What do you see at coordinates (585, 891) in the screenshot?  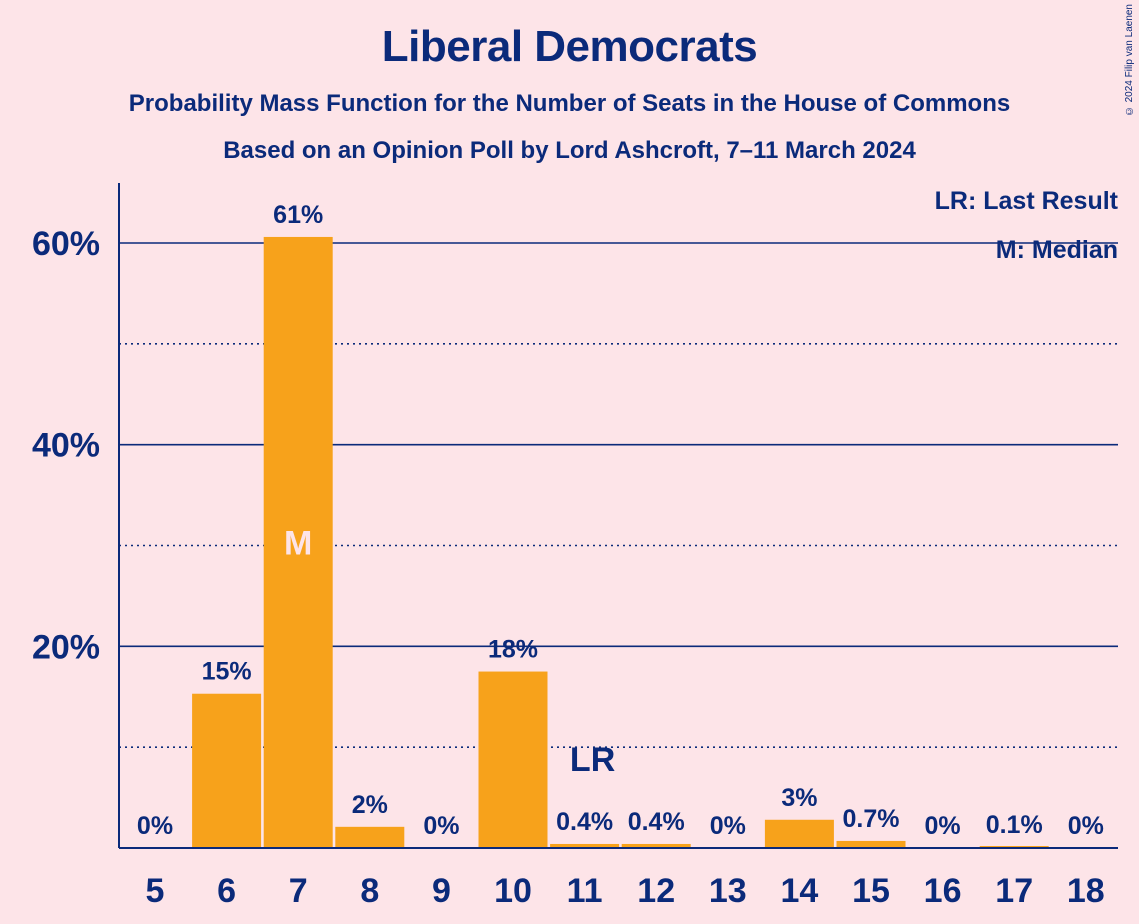 I see `x-tick-label-11: 11` at bounding box center [585, 891].